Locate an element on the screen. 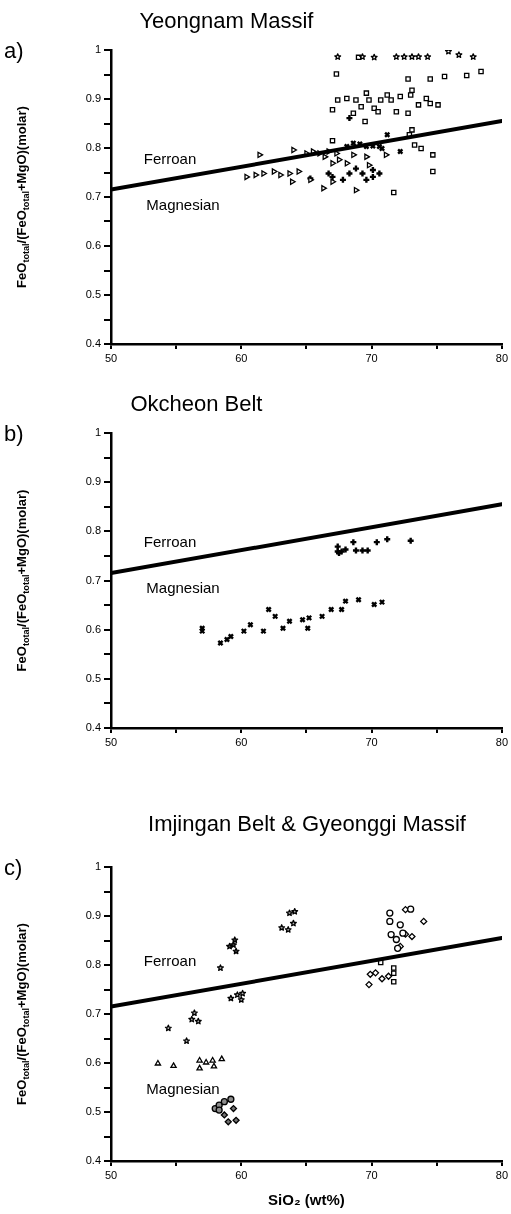  chart-title: Yeongnam Massif is located at coordinates (227, 20).